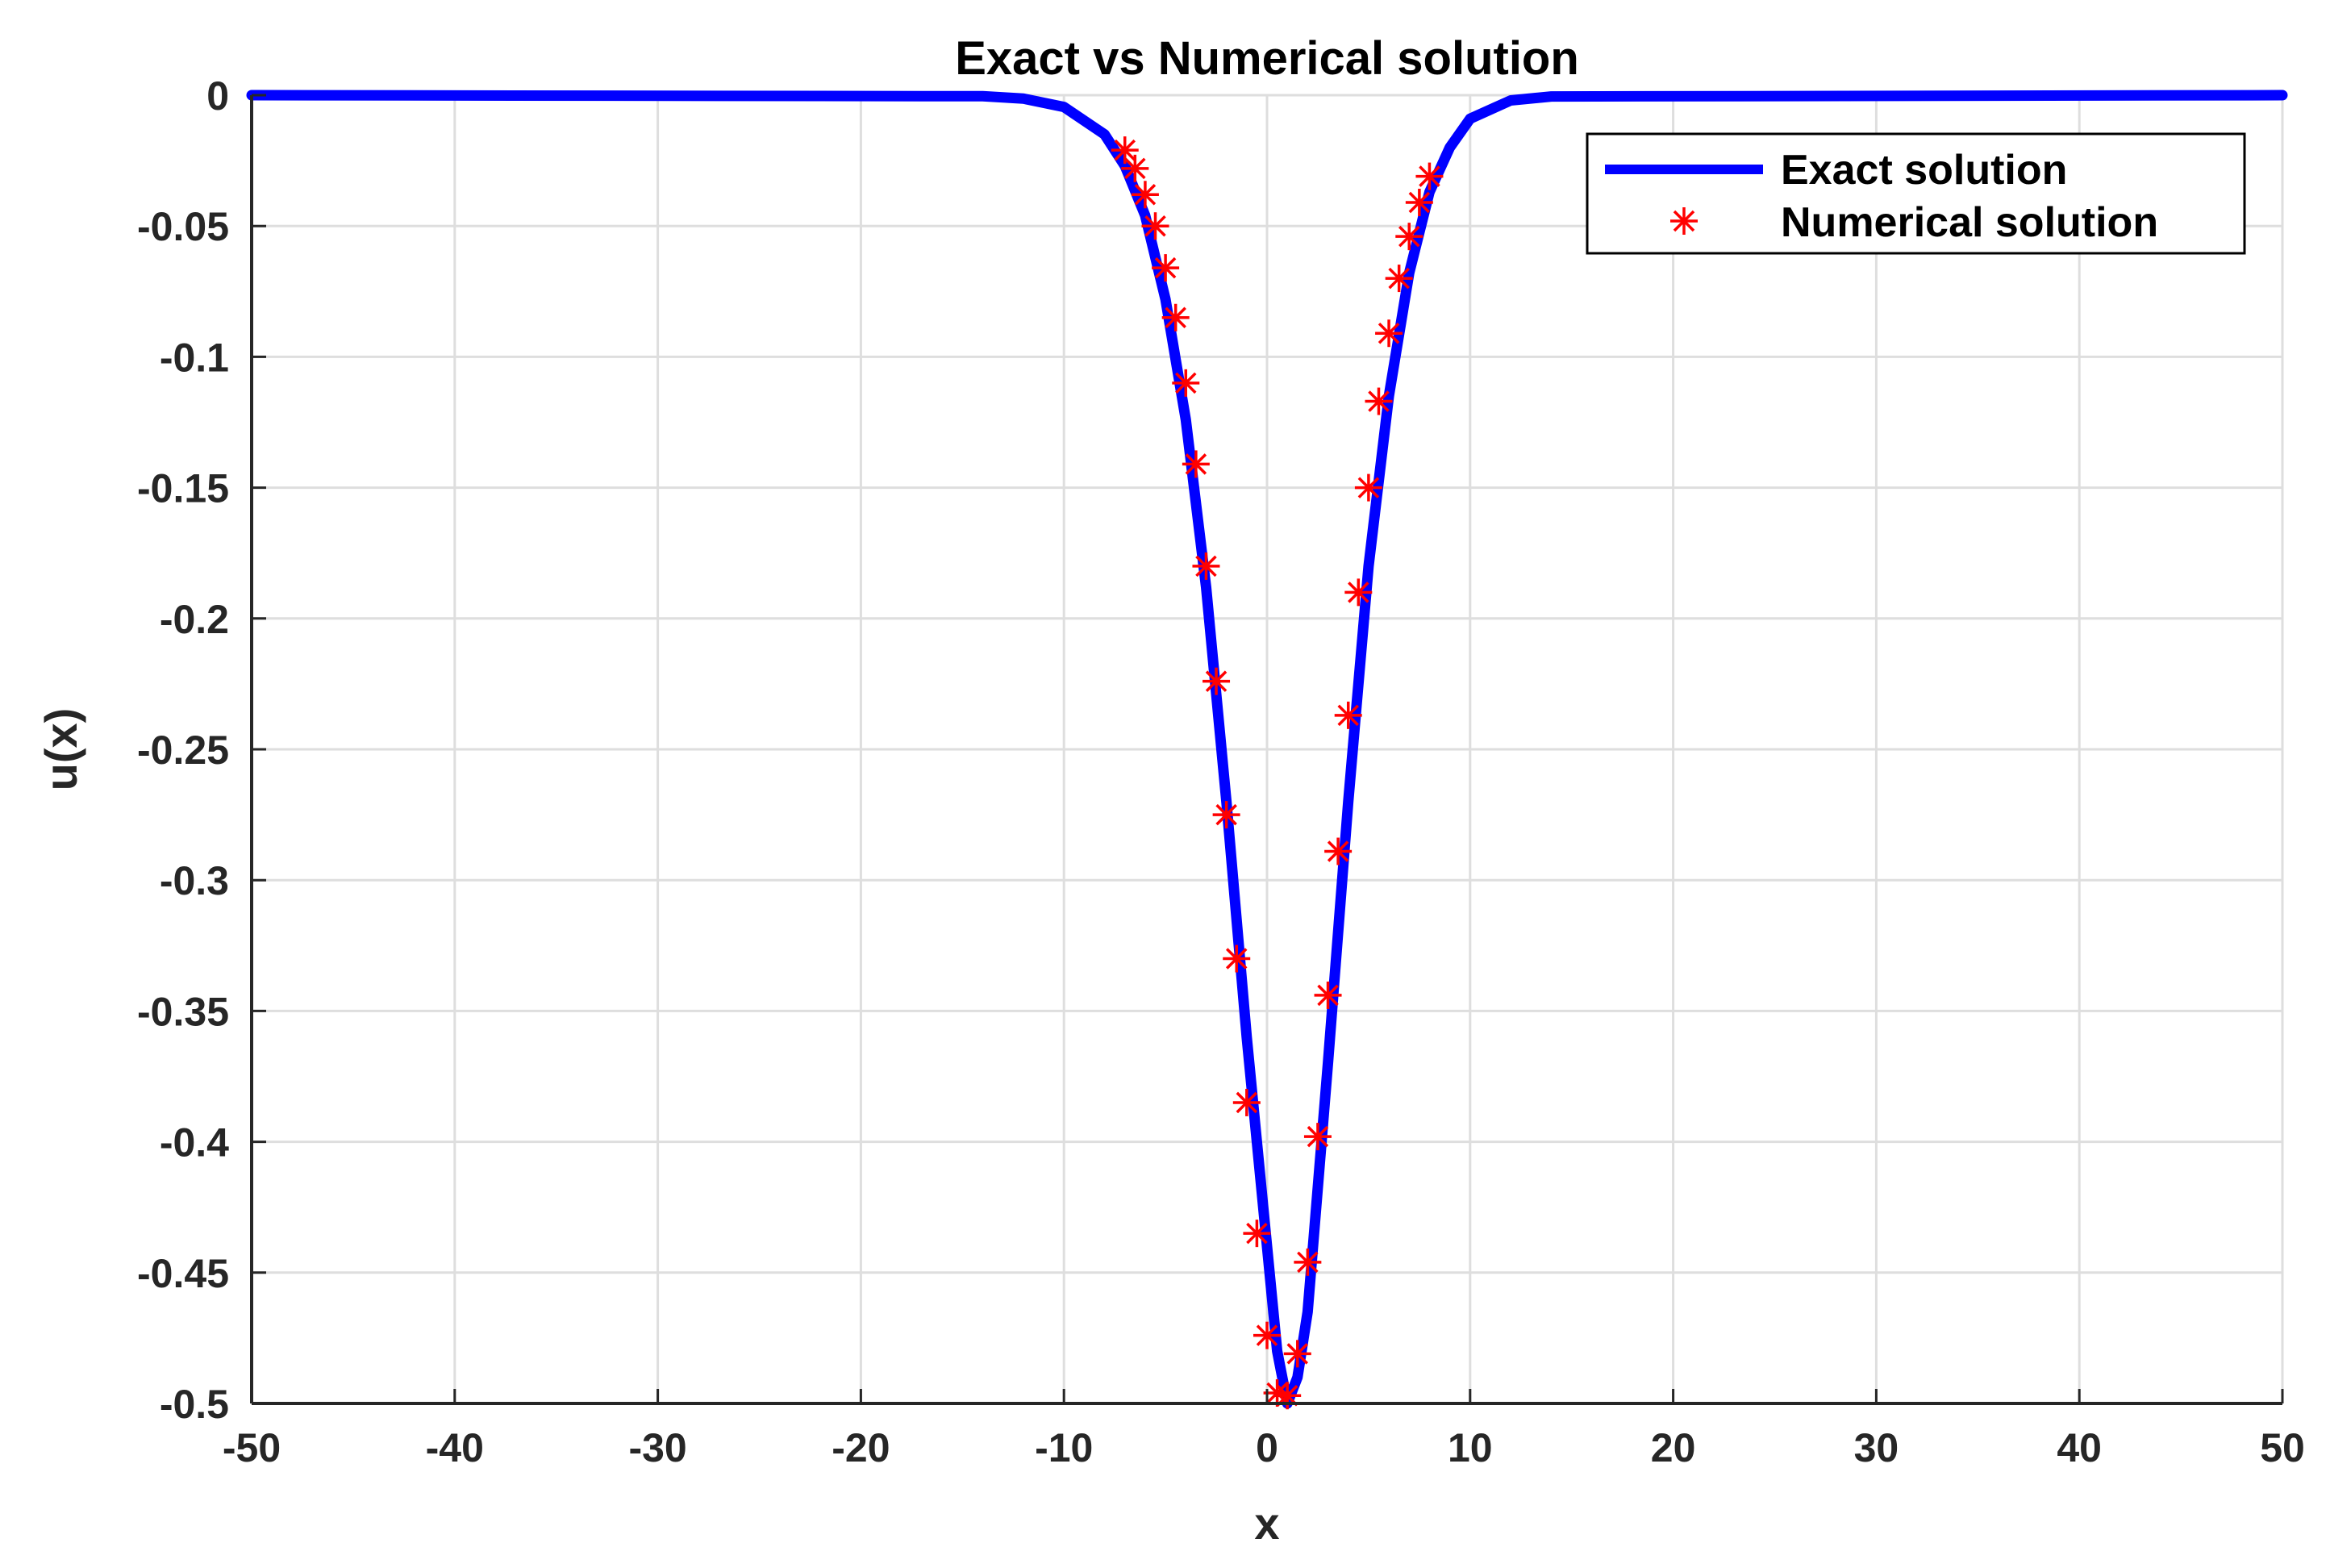  I want to click on y-tick-label: -0.35, so click(183, 1012).